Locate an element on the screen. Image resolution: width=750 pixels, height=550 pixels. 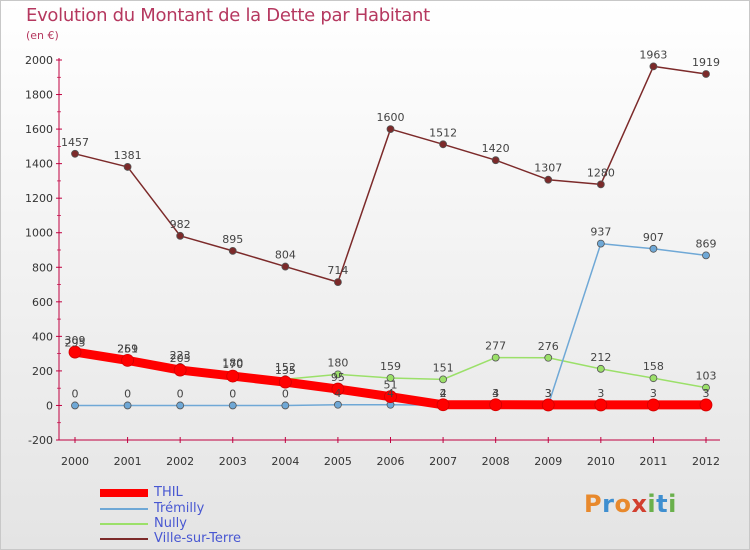
data-label: 895 is located at coordinates (232, 239).